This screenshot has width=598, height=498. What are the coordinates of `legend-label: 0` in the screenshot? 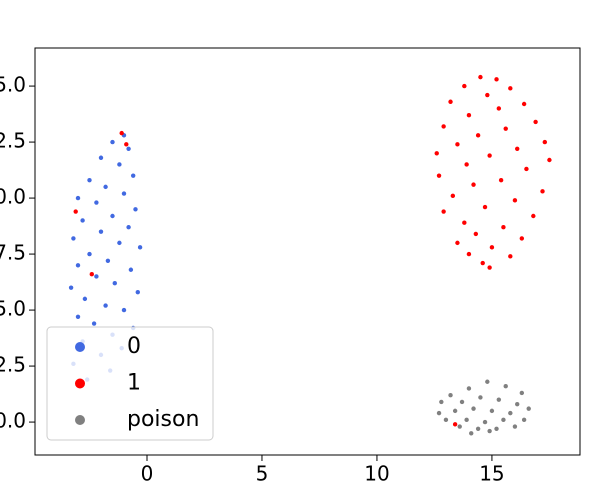 It's located at (134, 346).